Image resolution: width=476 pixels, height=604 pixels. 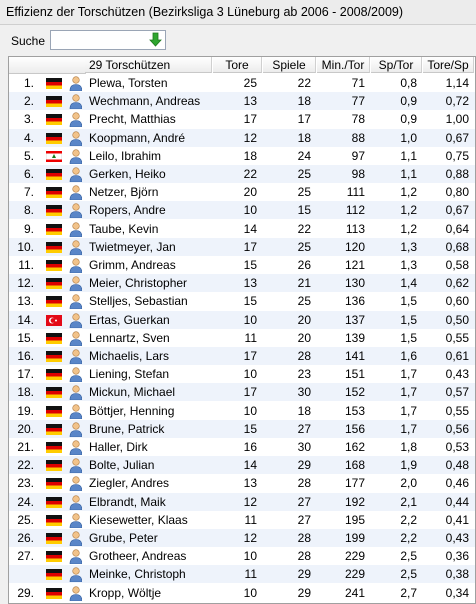 What do you see at coordinates (155, 39) in the screenshot?
I see `search-button` at bounding box center [155, 39].